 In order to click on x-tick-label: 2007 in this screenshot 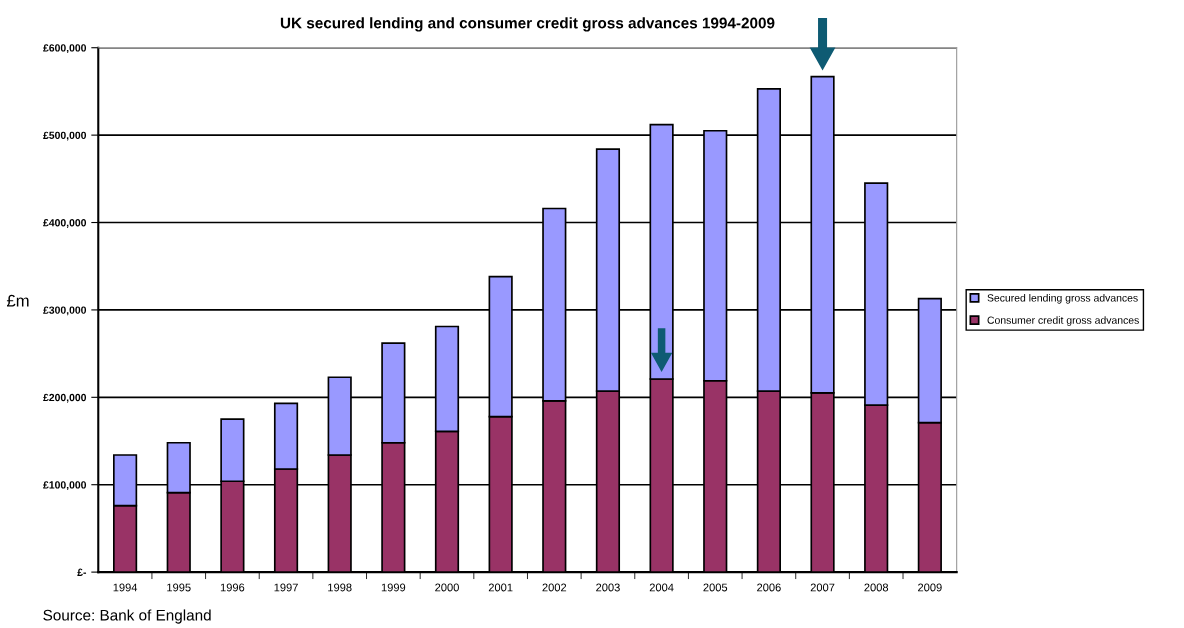, I will do `click(822, 587)`.